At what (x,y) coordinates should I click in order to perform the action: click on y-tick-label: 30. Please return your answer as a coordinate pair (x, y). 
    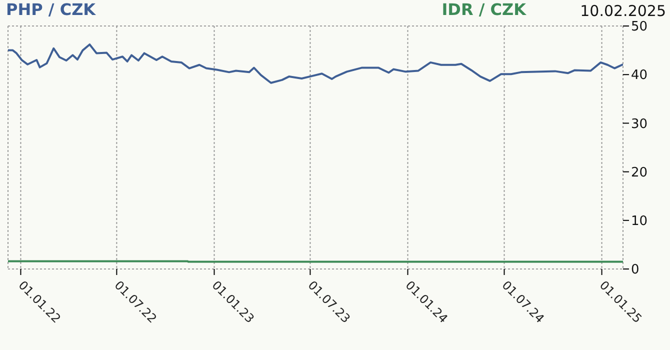
    Looking at the image, I should click on (639, 124).